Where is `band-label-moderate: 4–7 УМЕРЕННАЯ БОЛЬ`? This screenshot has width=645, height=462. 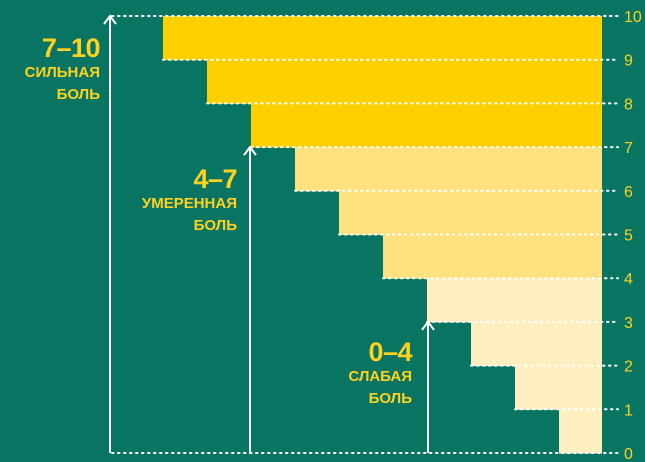
band-label-moderate: 4–7 УМЕРЕННАЯ БОЛЬ is located at coordinates (169, 200).